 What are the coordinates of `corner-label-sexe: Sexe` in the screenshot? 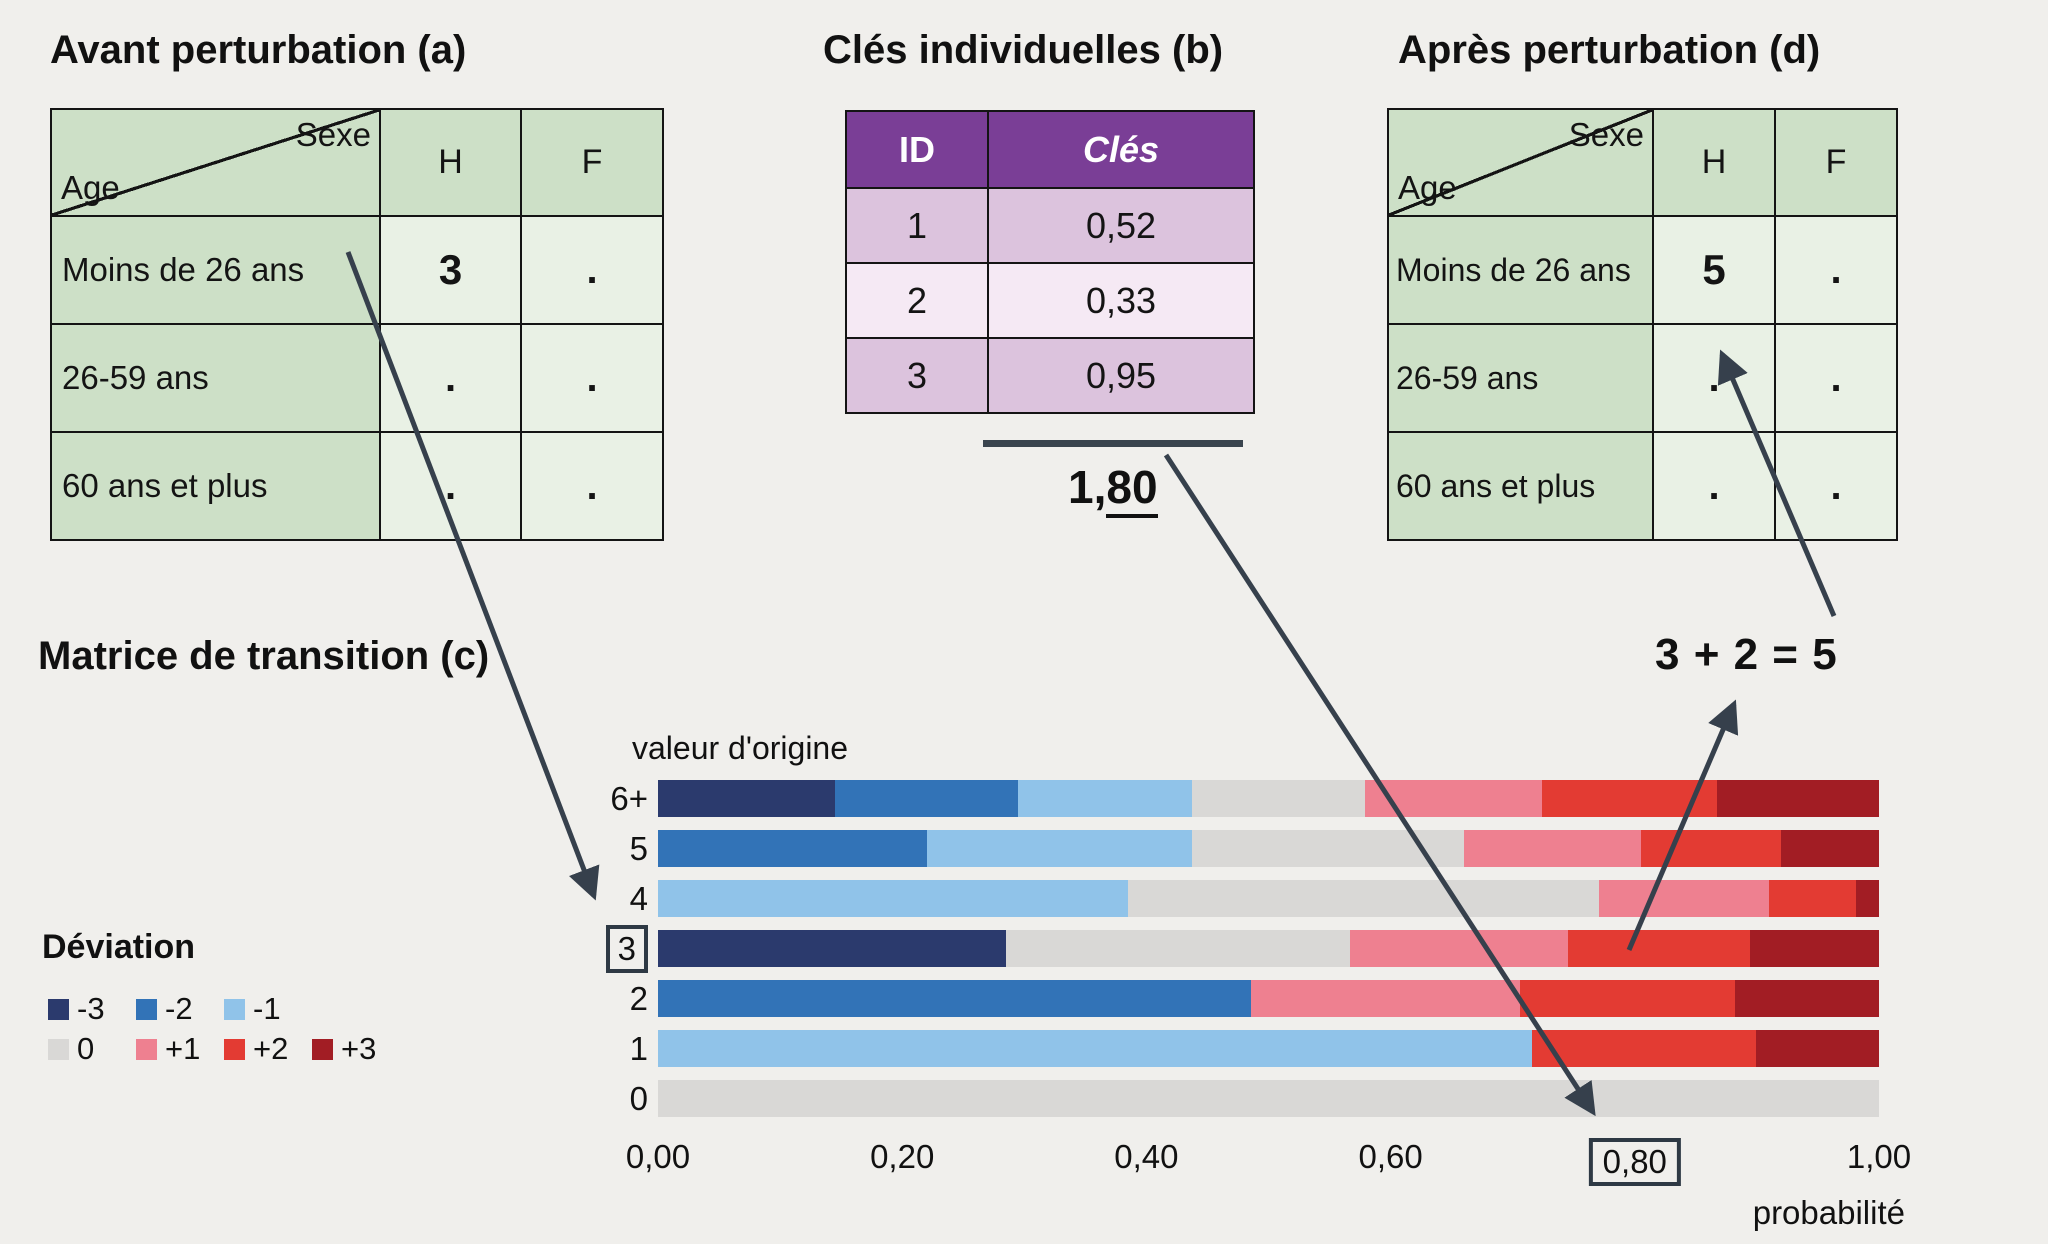 It's located at (333, 134).